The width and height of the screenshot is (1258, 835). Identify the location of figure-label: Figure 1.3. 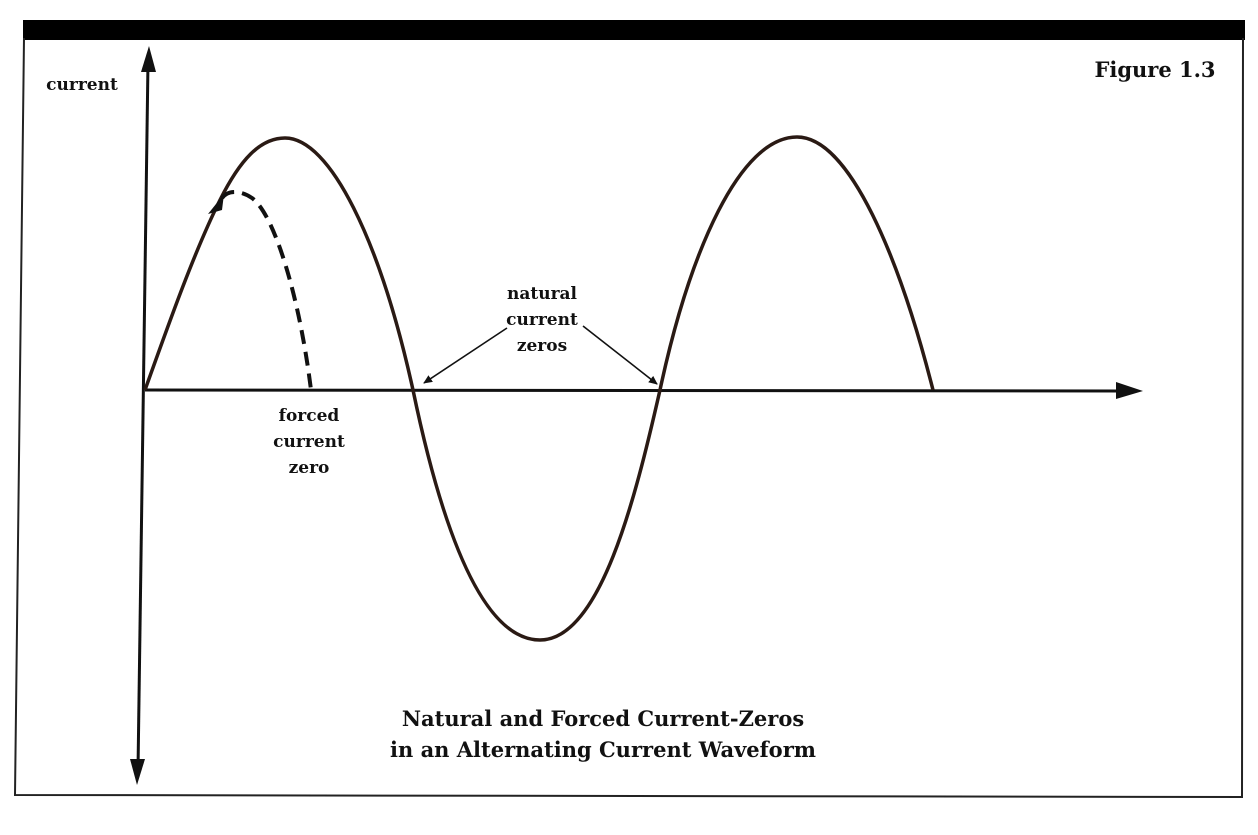
(1154, 69).